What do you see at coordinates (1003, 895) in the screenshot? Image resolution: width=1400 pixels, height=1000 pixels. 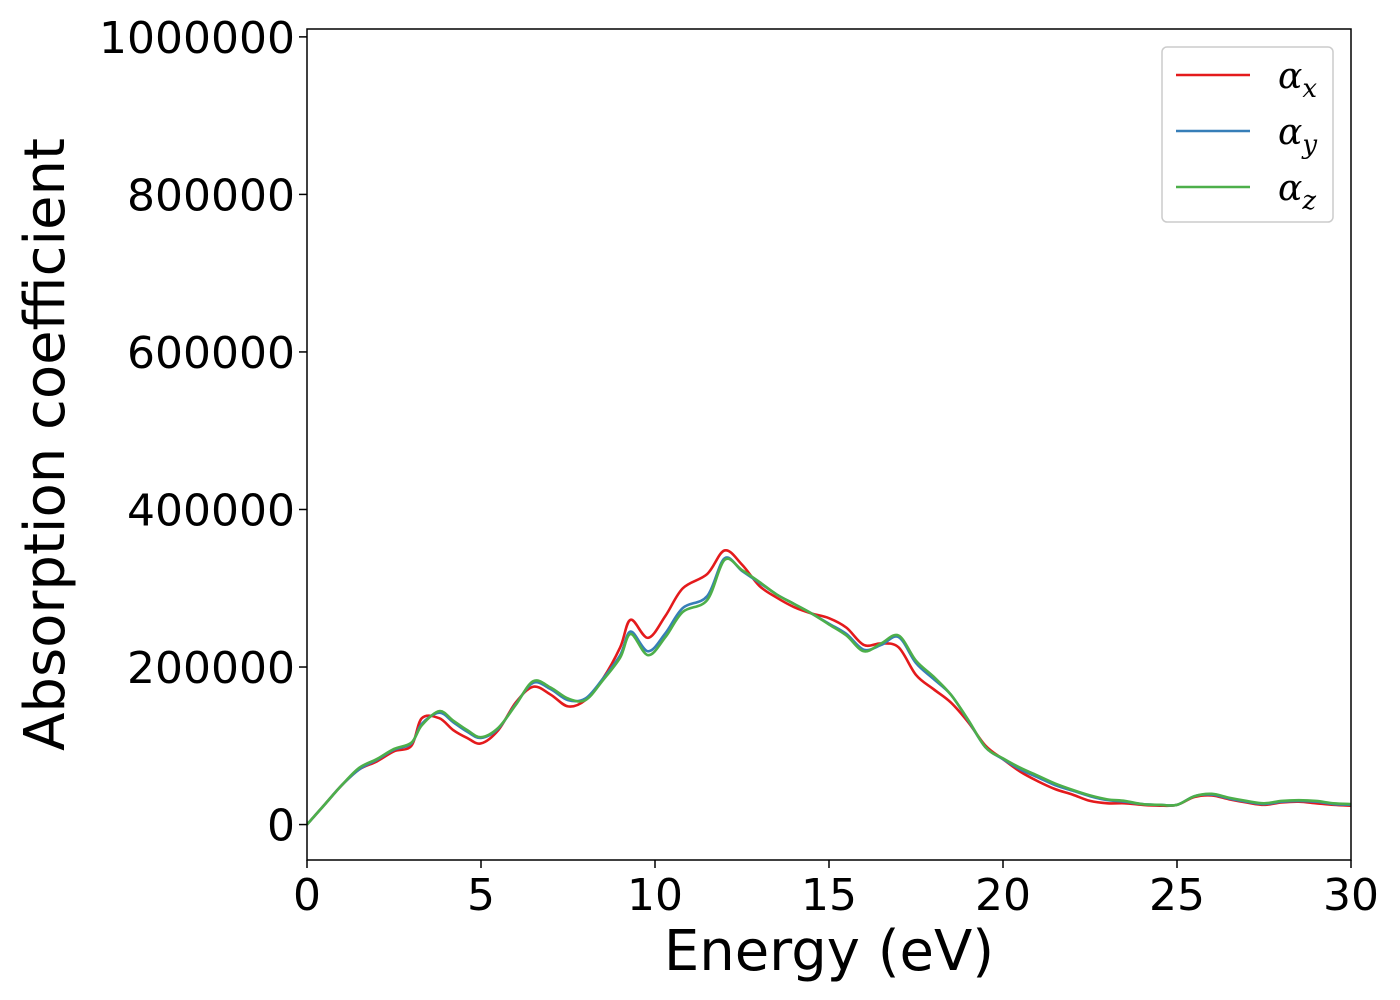 I see `x-tick-label: 20` at bounding box center [1003, 895].